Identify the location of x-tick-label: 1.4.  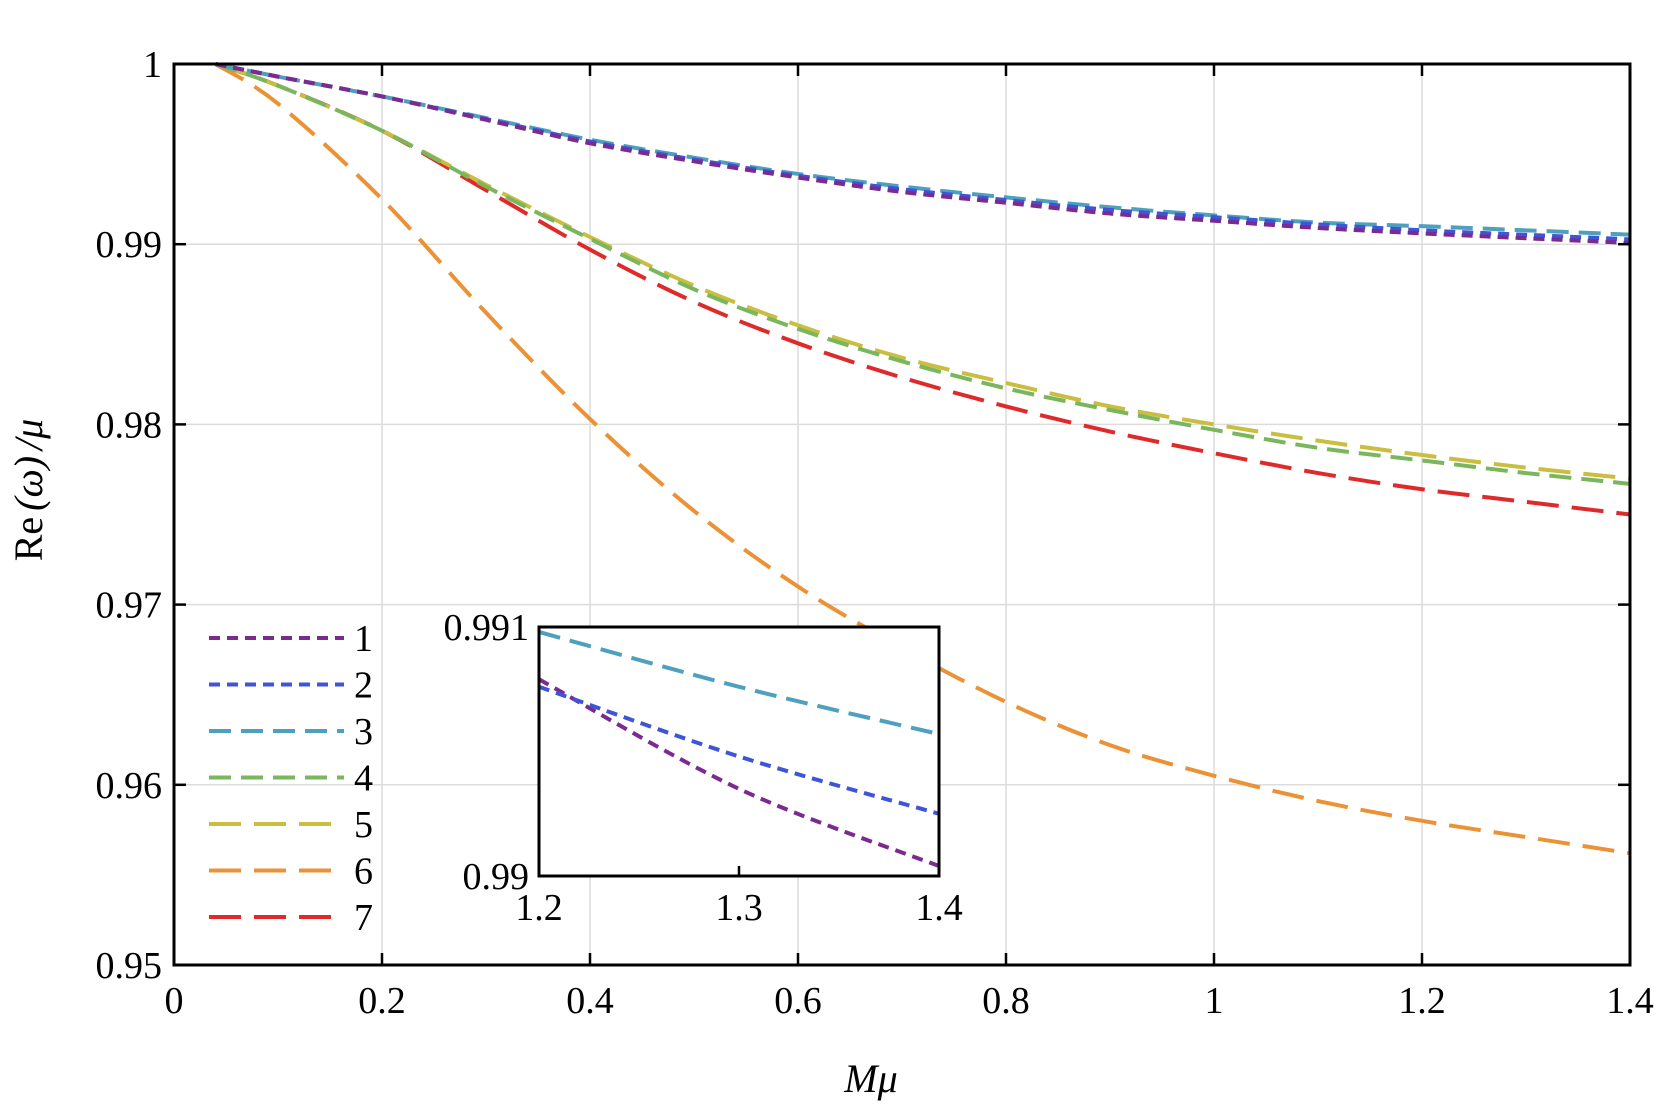
(1630, 1001).